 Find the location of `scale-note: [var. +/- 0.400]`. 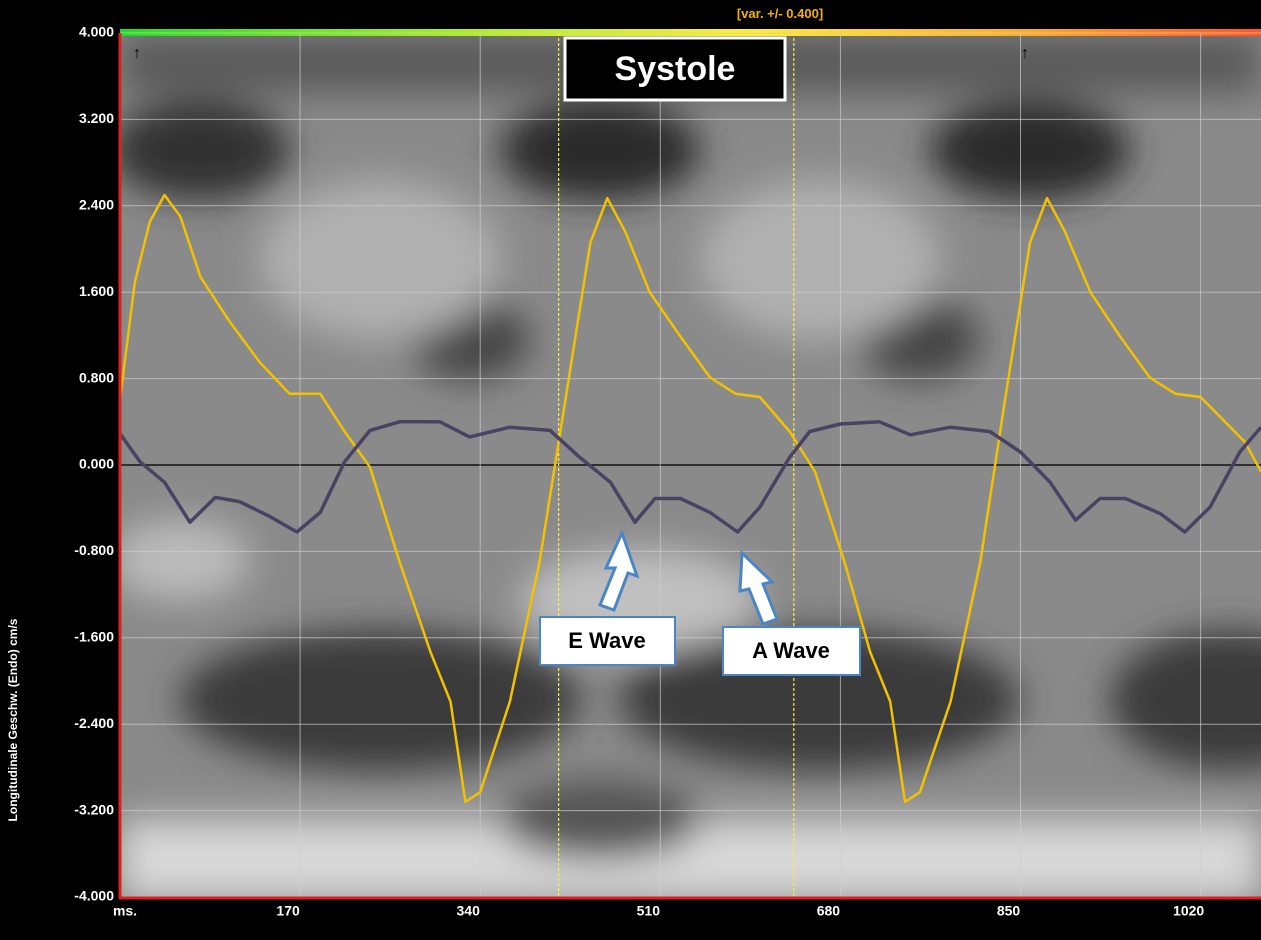

scale-note: [var. +/- 0.400] is located at coordinates (780, 13).